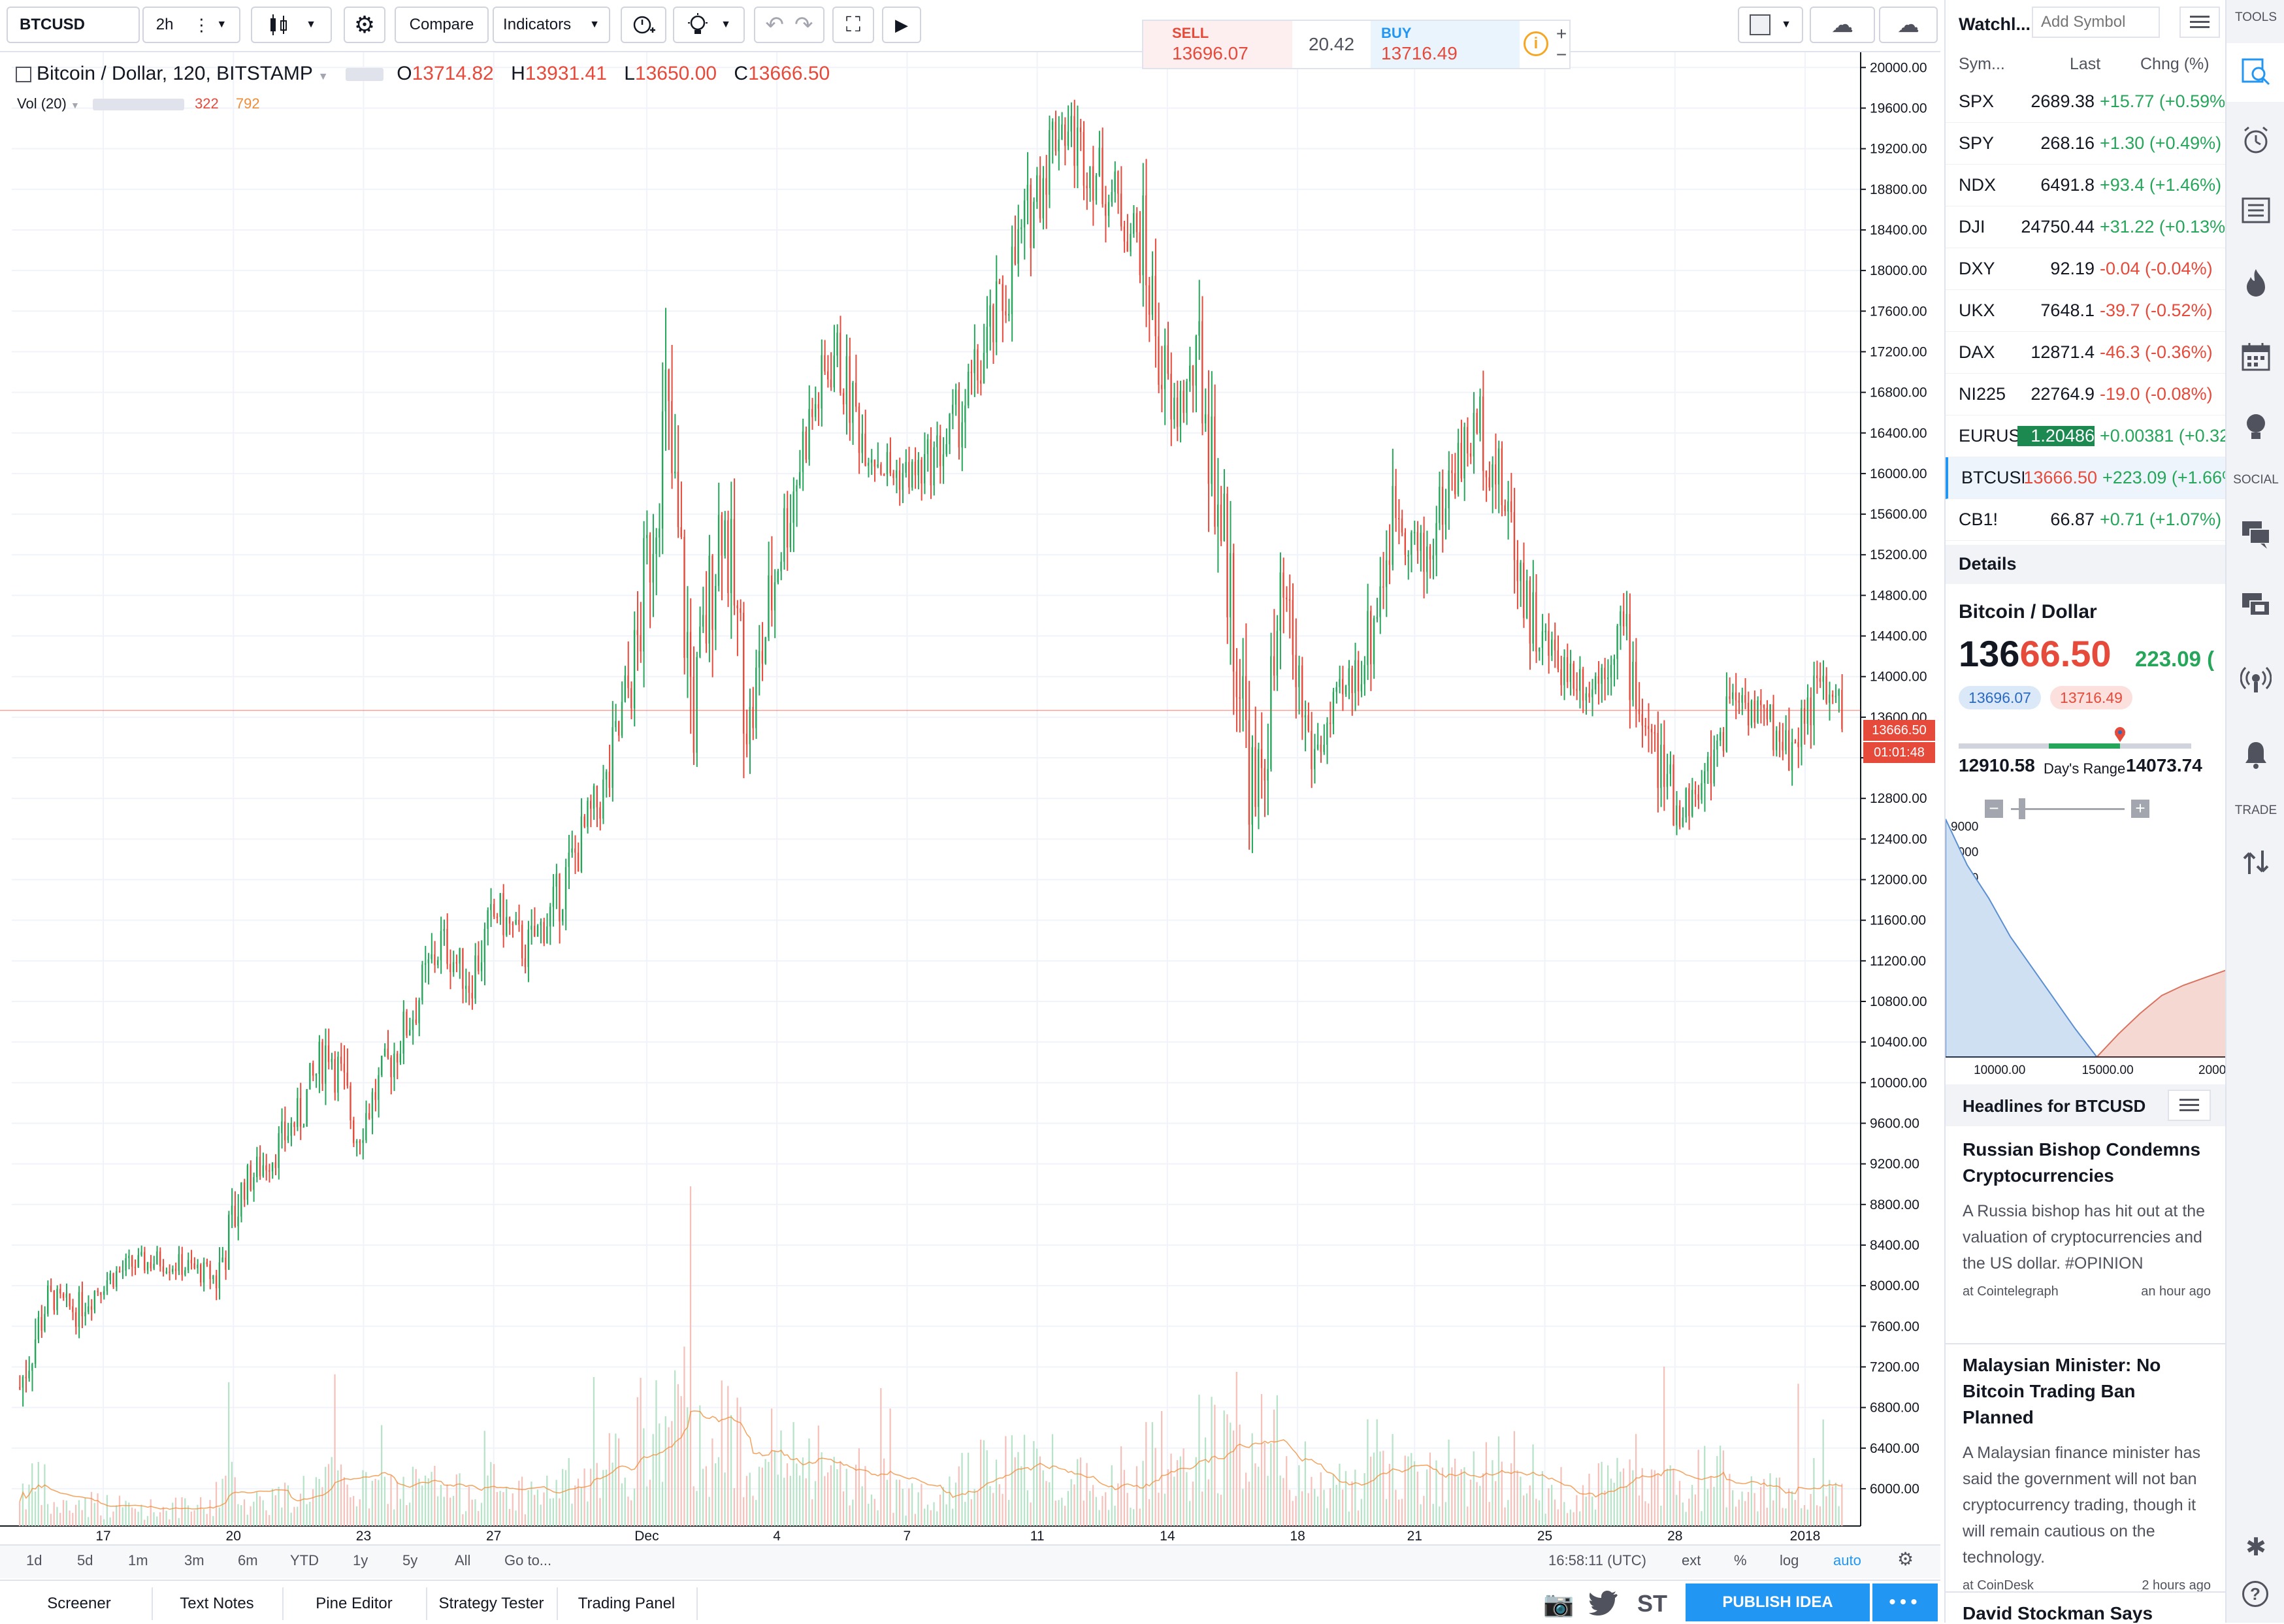  What do you see at coordinates (1998, 1586) in the screenshot?
I see `headline-source: at CoinDesk` at bounding box center [1998, 1586].